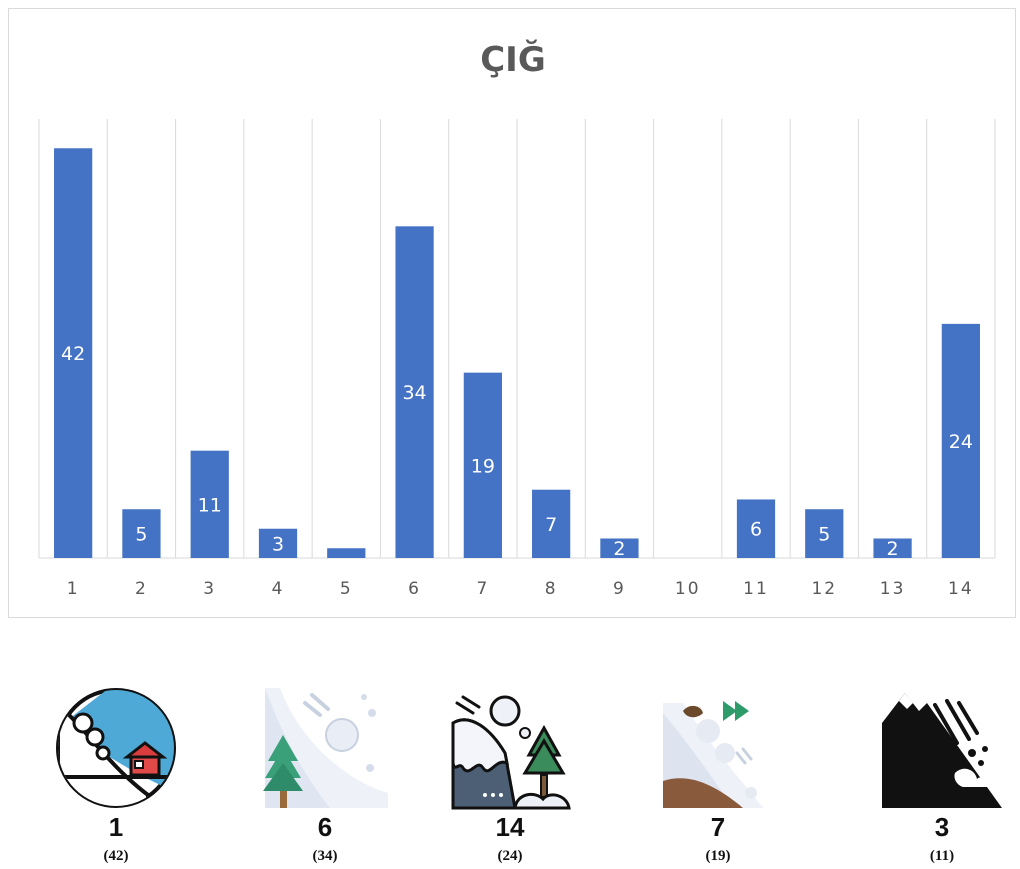  I want to click on x-tick-3: 3, so click(209, 589).